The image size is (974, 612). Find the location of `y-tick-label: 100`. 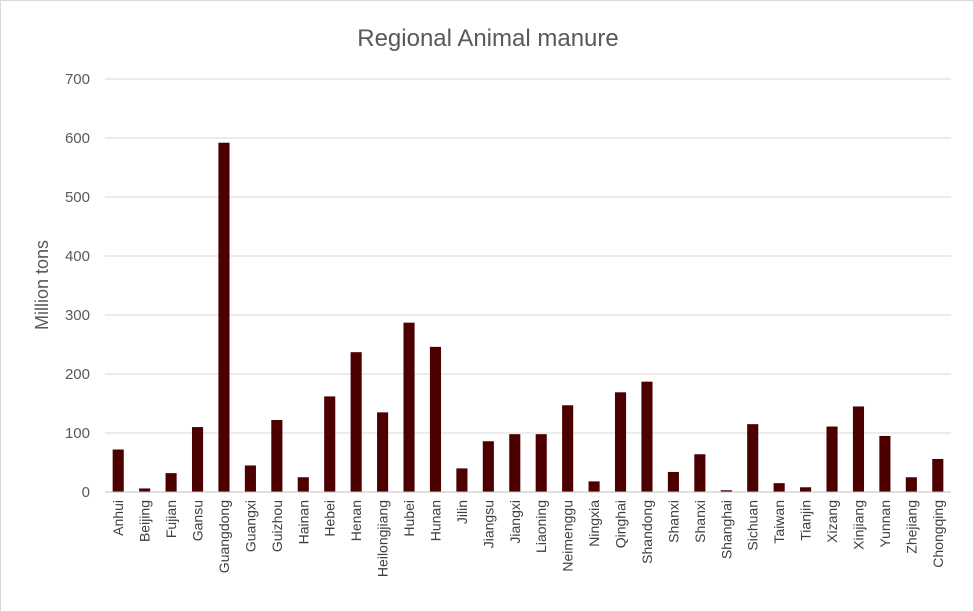

y-tick-label: 100 is located at coordinates (77, 433).